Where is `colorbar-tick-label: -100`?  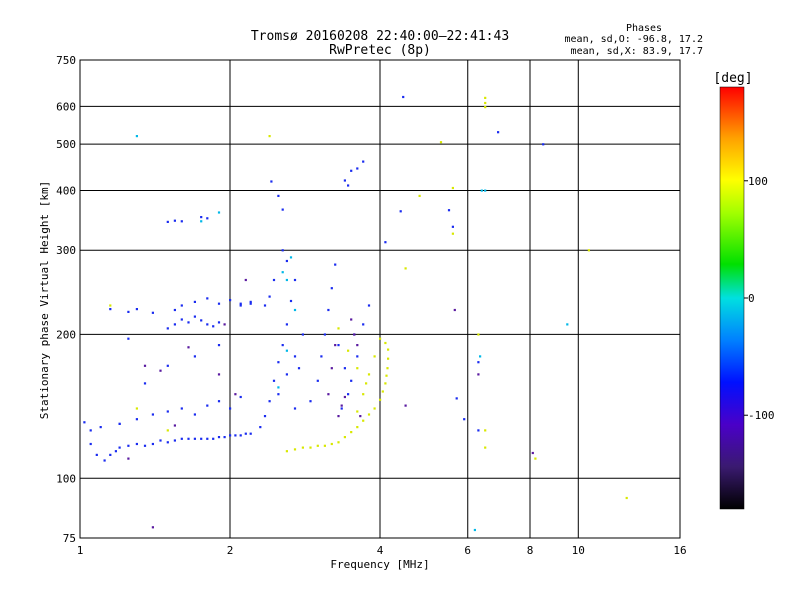
colorbar-tick-label: -100 is located at coordinates (761, 415).